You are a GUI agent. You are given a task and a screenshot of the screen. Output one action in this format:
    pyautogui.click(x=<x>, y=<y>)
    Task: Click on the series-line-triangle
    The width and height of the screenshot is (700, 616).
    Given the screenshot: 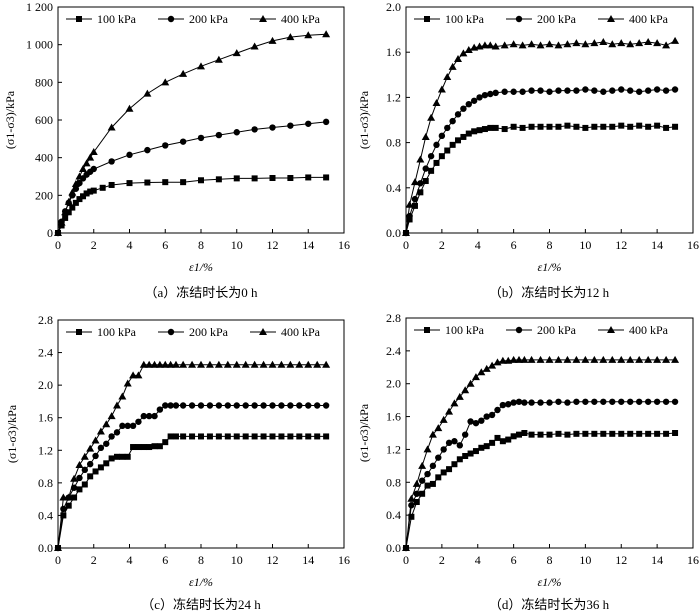 What is the action you would take?
    pyautogui.click(x=192, y=456)
    